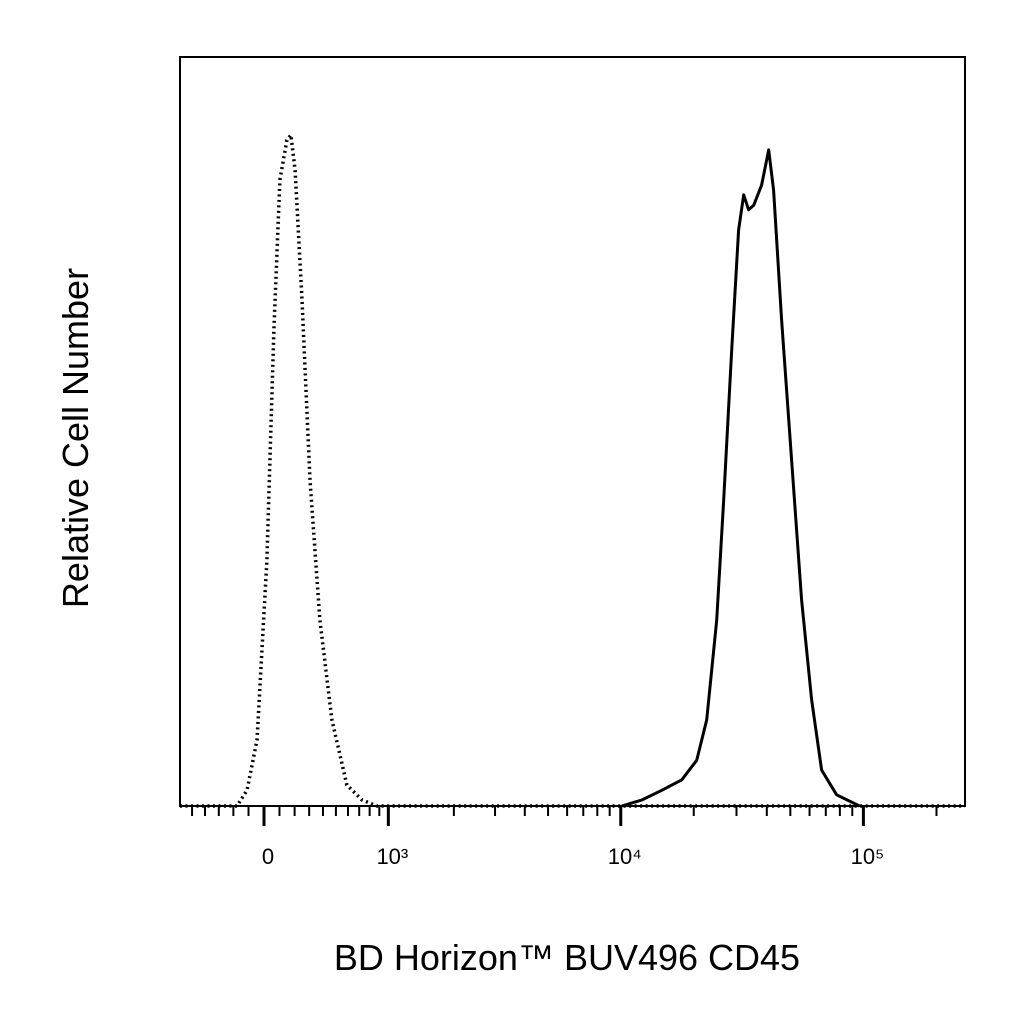  I want to click on x-tick-label: 10⁴, so click(625, 856).